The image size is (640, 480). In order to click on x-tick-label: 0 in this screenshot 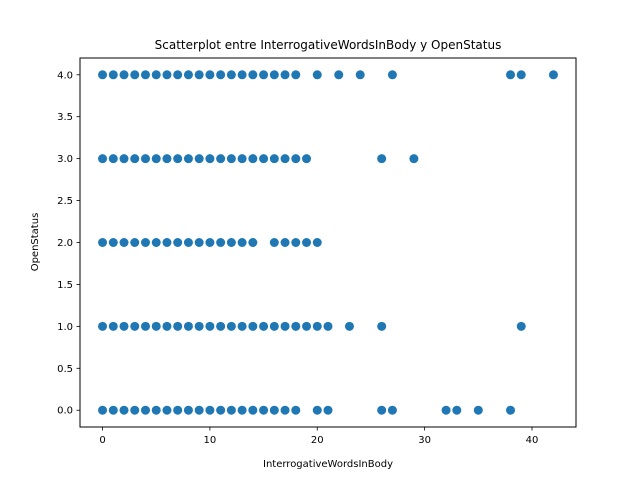, I will do `click(102, 440)`.